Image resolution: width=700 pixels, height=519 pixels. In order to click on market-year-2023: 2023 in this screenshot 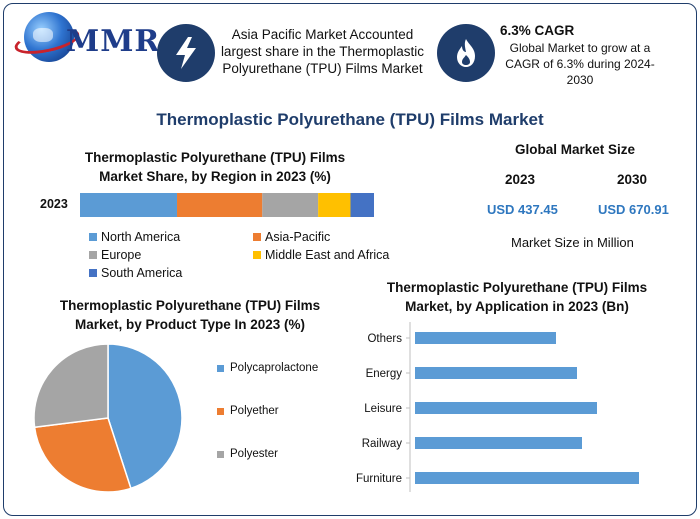, I will do `click(520, 179)`.